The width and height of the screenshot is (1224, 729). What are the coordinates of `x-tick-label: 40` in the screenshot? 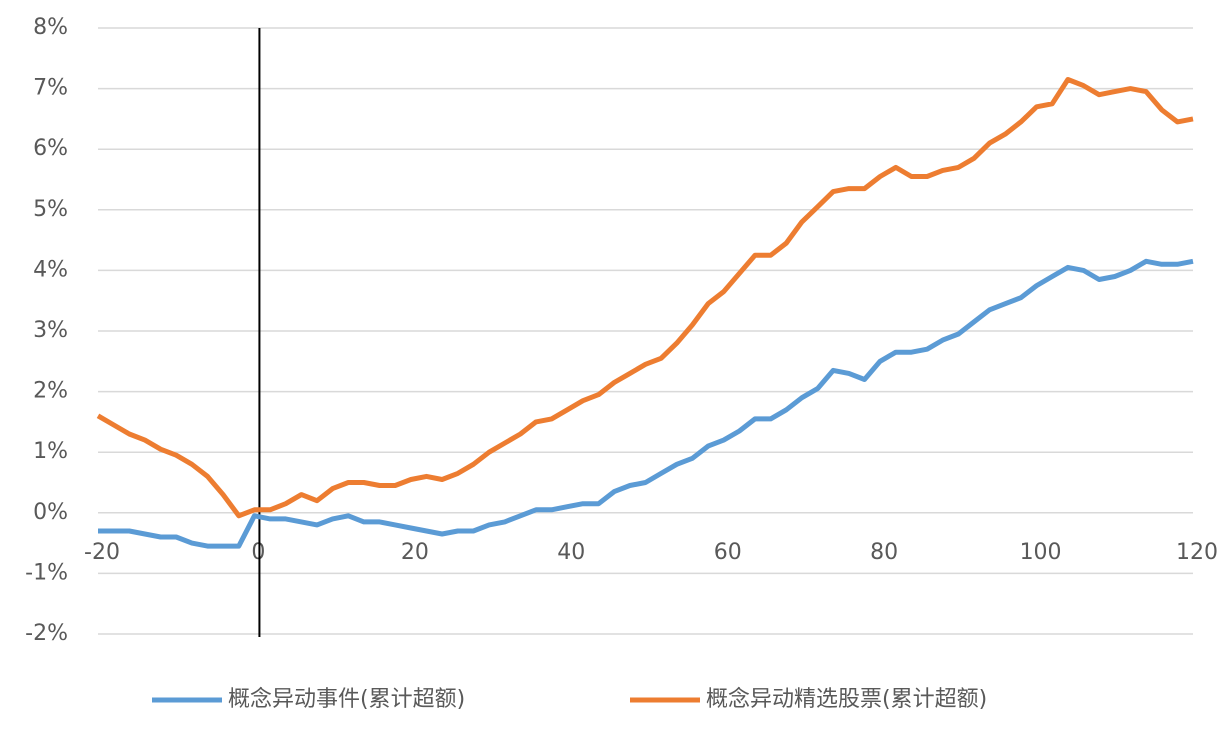 It's located at (571, 552).